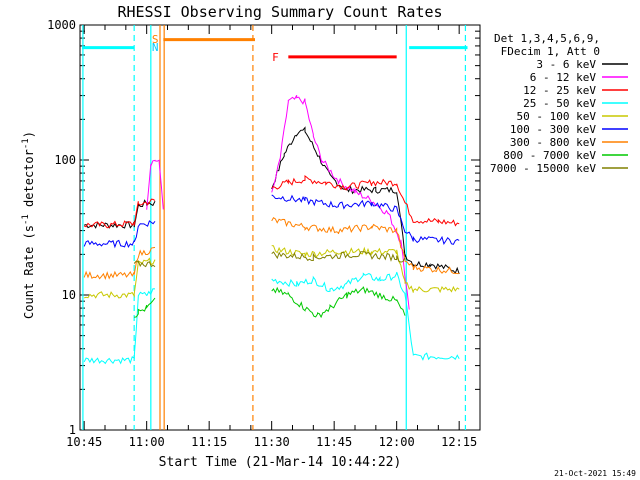  I want to click on legend-label: 6 - 12 keV, so click(563, 77).